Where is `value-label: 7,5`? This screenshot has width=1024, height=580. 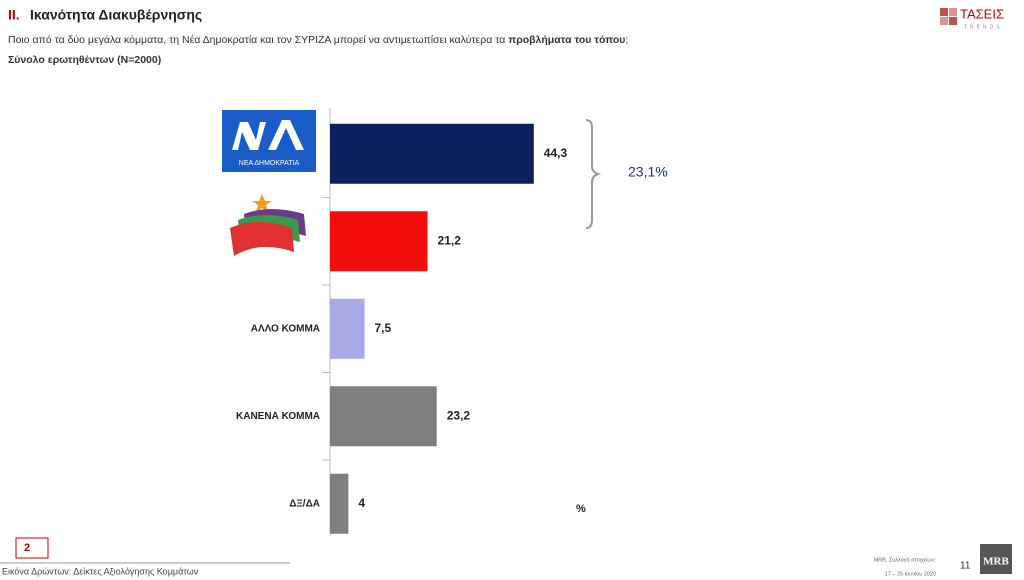
value-label: 7,5 is located at coordinates (383, 328).